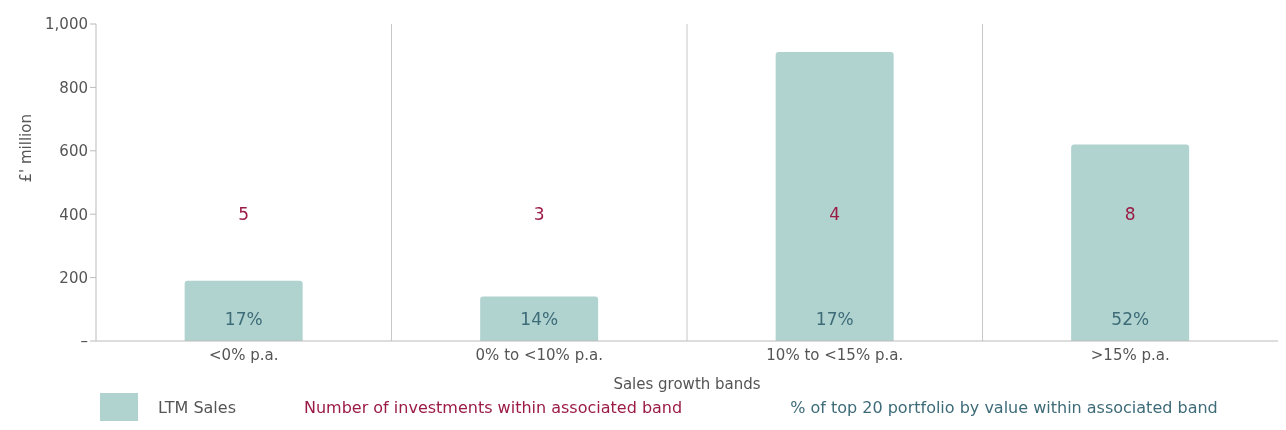 The image size is (1286, 430). I want to click on y-tick-label: 600, so click(73, 151).